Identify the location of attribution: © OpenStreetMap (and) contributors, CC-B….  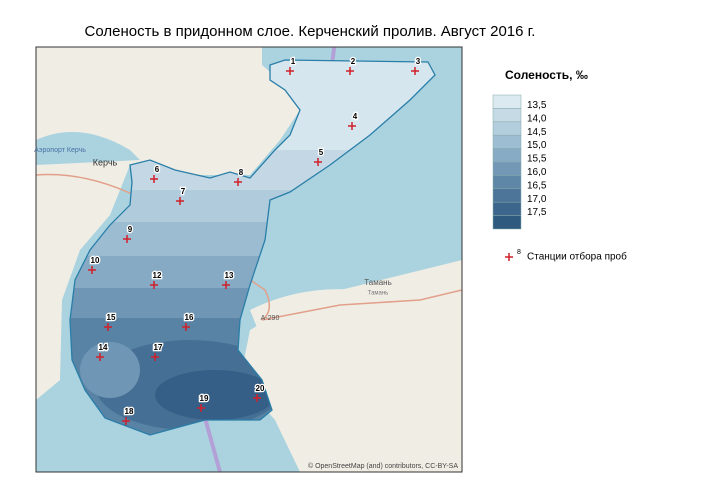
(383, 466).